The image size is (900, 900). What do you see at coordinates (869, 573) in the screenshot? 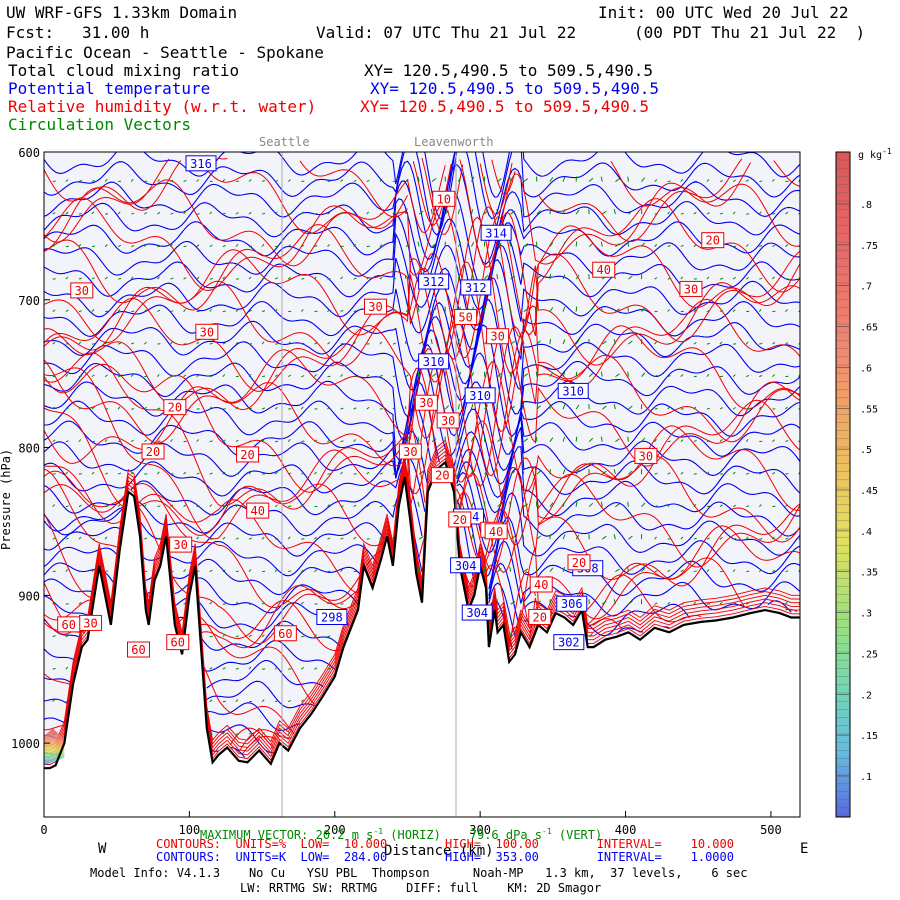
I see `colorbar-tick-label: .35` at bounding box center [869, 573].